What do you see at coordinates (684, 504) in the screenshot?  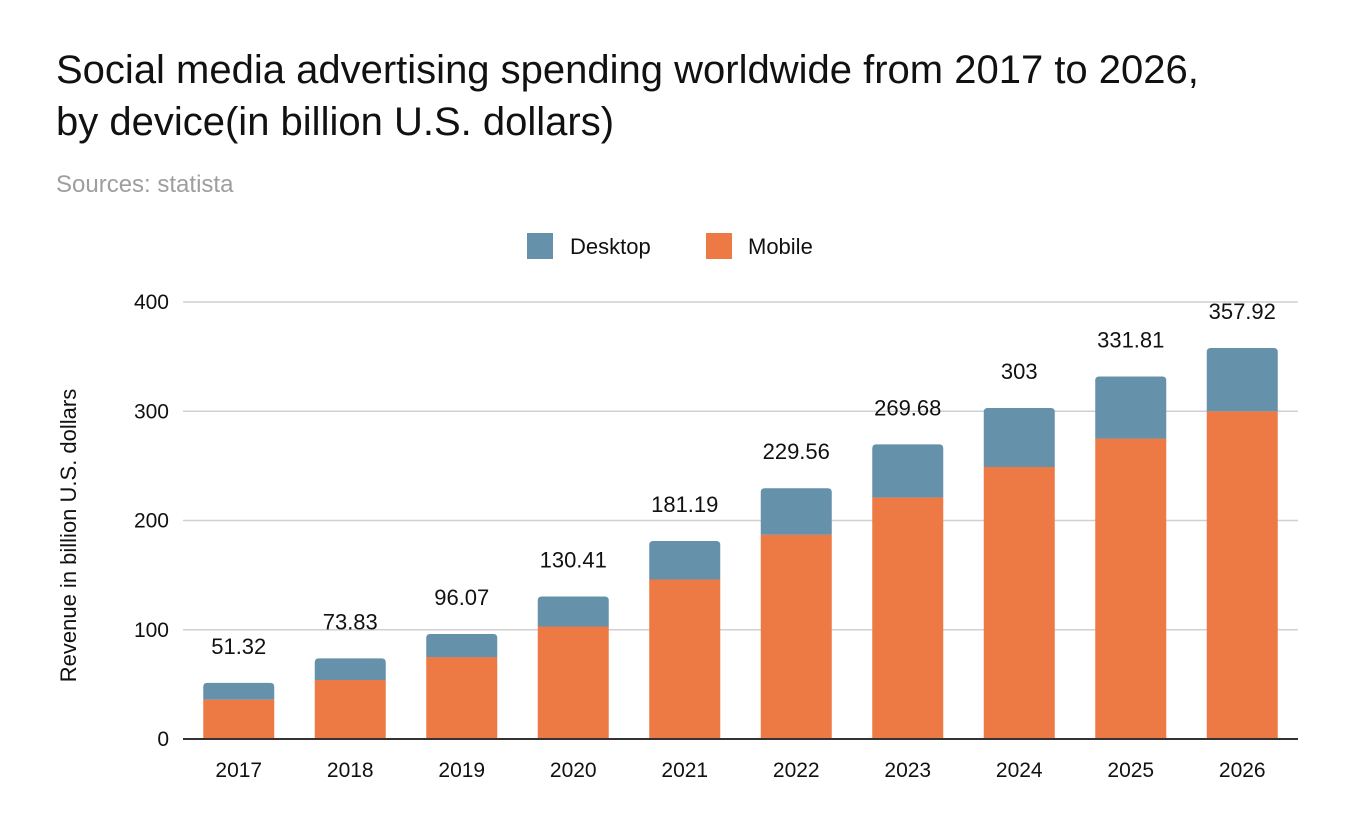 I see `total-label-2021: 181.19` at bounding box center [684, 504].